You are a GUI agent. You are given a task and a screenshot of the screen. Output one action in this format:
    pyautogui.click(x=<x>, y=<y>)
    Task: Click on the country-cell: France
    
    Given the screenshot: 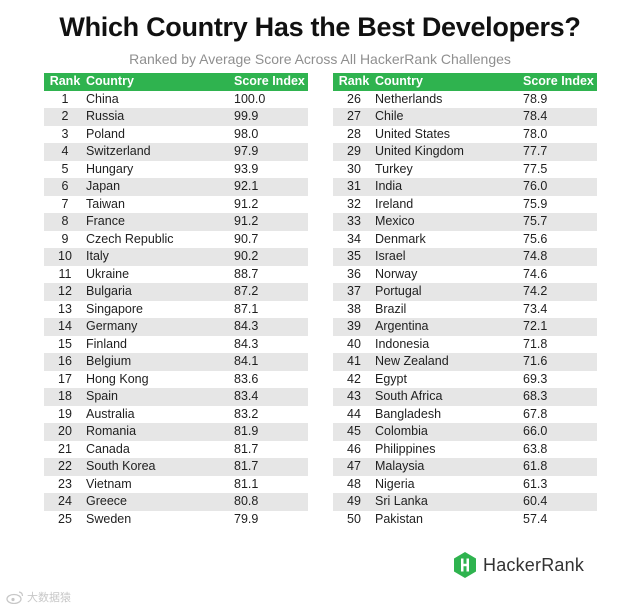 What is the action you would take?
    pyautogui.click(x=160, y=222)
    